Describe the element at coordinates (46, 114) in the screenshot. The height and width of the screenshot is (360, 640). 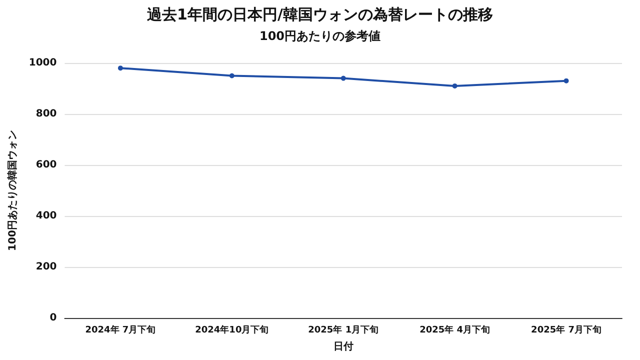
I see `y-tick-label: 800` at that location.